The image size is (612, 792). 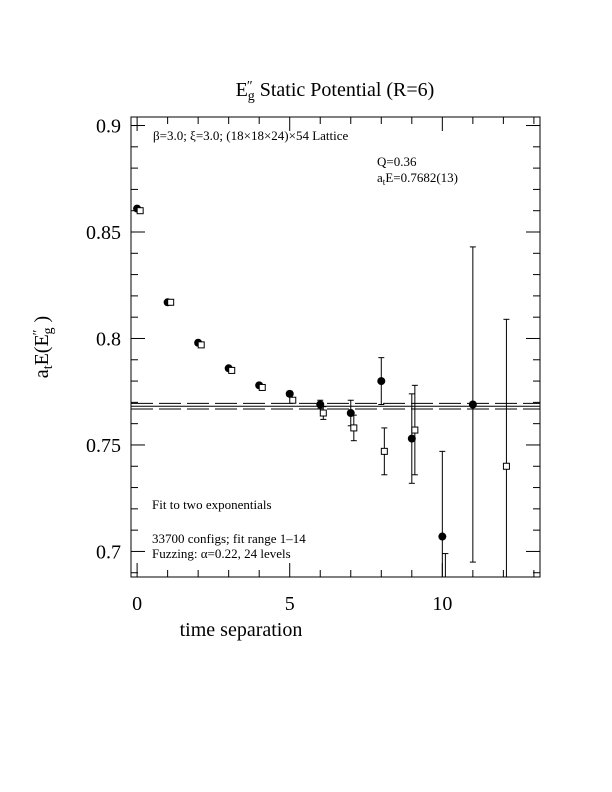 I want to click on y-tick-label: 0.7, so click(x=108, y=552).